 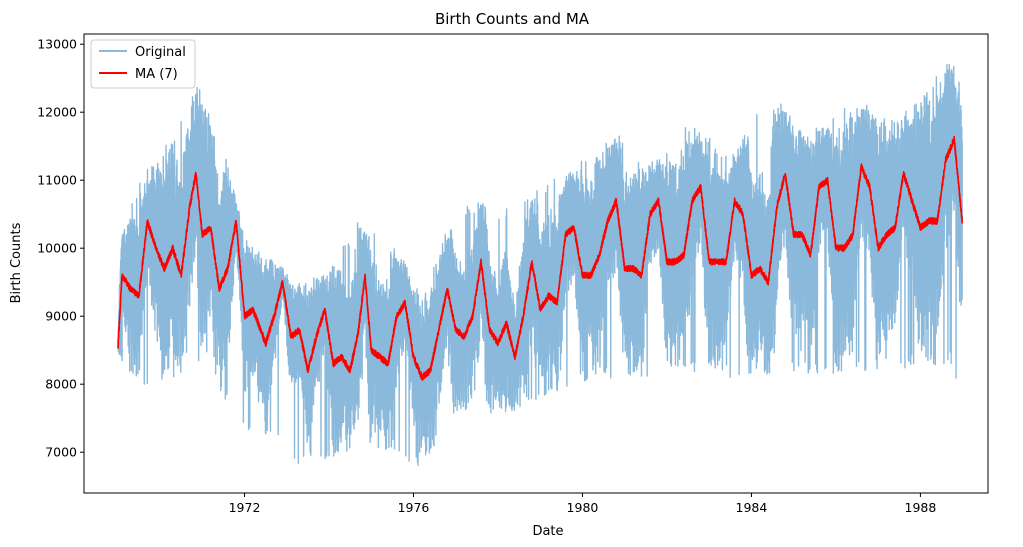 I want to click on legend-original-label: Original, so click(x=160, y=52).